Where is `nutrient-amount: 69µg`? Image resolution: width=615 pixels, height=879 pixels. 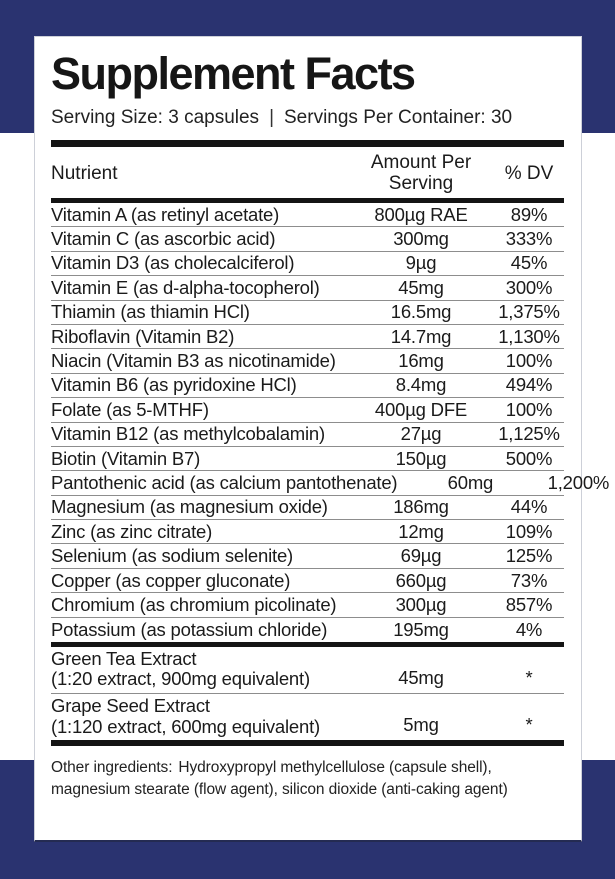 nutrient-amount: 69µg is located at coordinates (421, 556).